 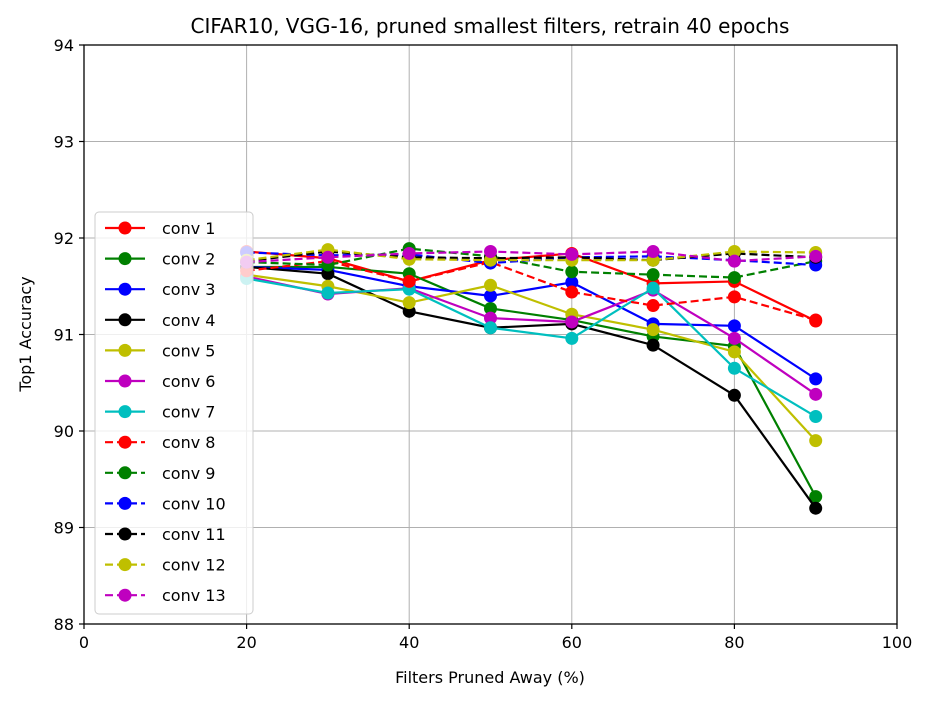 I want to click on legend-label: conv 9, so click(x=188, y=473).